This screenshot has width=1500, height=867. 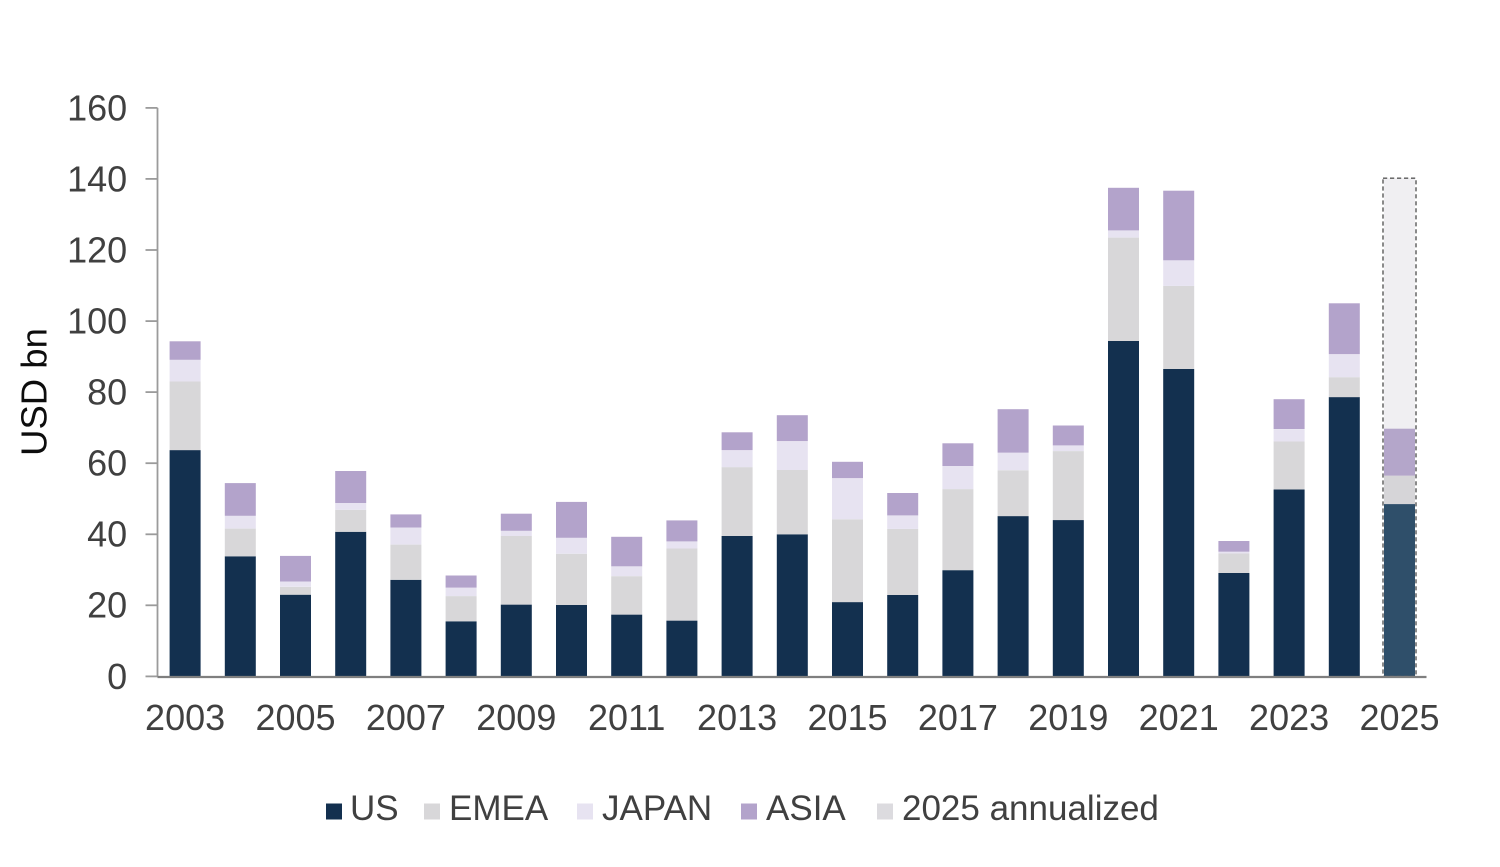 I want to click on svg-text: ASIA, so click(x=806, y=808).